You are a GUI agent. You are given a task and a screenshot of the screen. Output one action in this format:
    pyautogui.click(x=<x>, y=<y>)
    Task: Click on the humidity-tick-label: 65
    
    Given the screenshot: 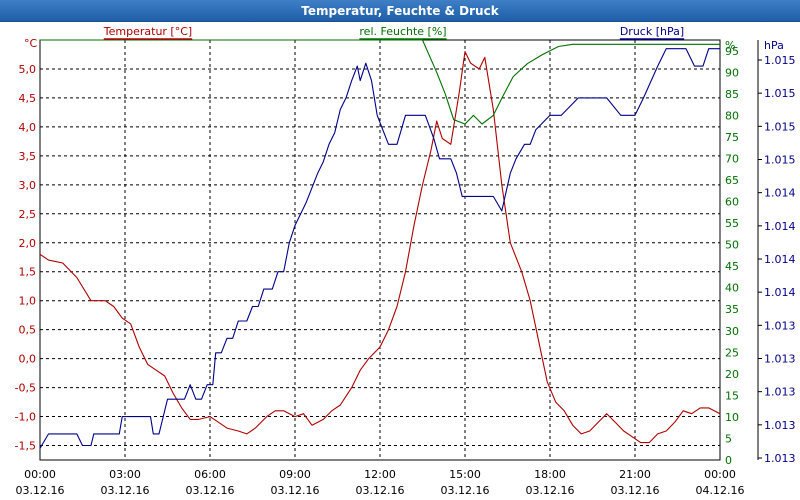 What is the action you would take?
    pyautogui.click(x=732, y=180)
    